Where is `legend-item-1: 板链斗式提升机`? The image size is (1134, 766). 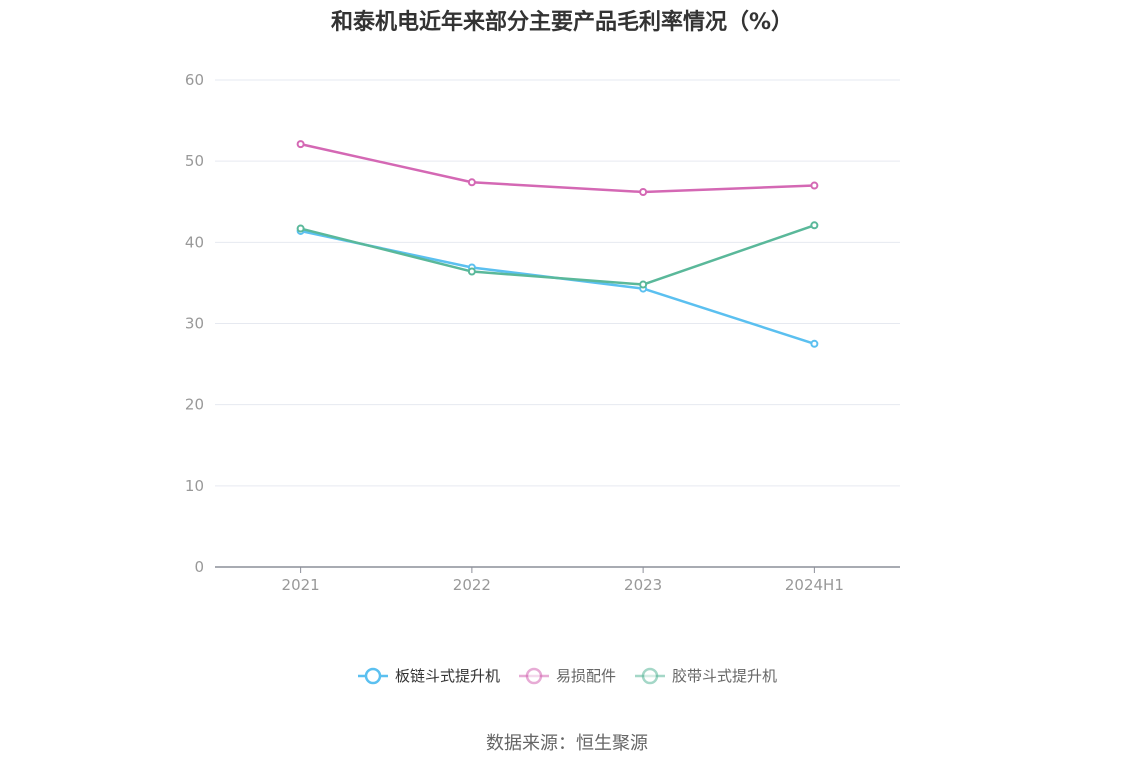 legend-item-1: 板链斗式提升机 is located at coordinates (428, 675).